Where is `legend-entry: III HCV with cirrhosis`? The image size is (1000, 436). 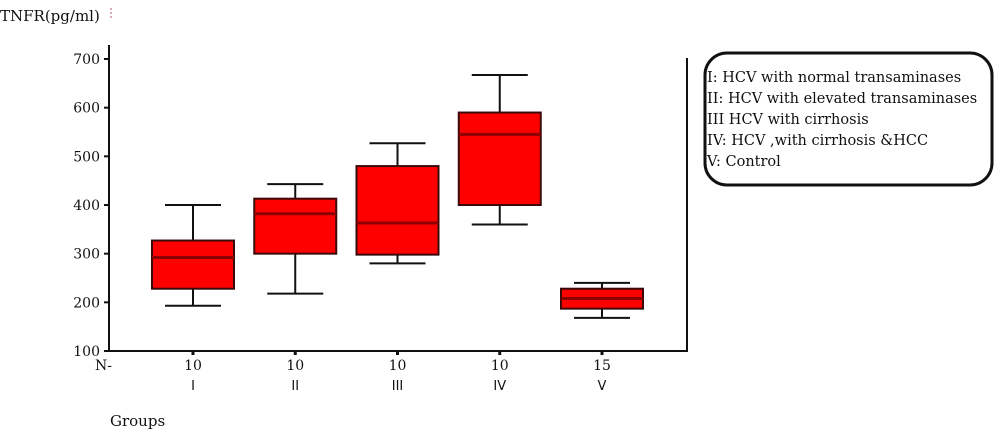
legend-entry: III HCV with cirrhosis is located at coordinates (788, 120).